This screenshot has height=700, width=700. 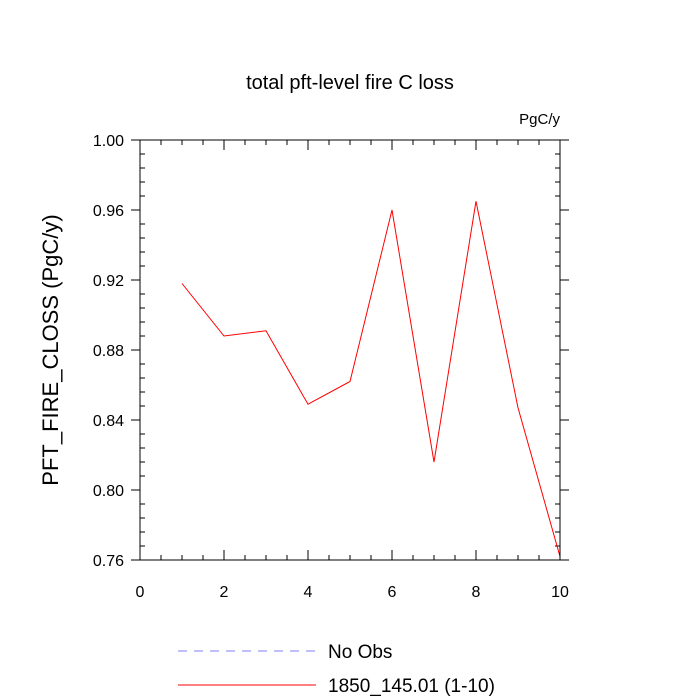 I want to click on x-tick-label: 6, so click(x=392, y=592).